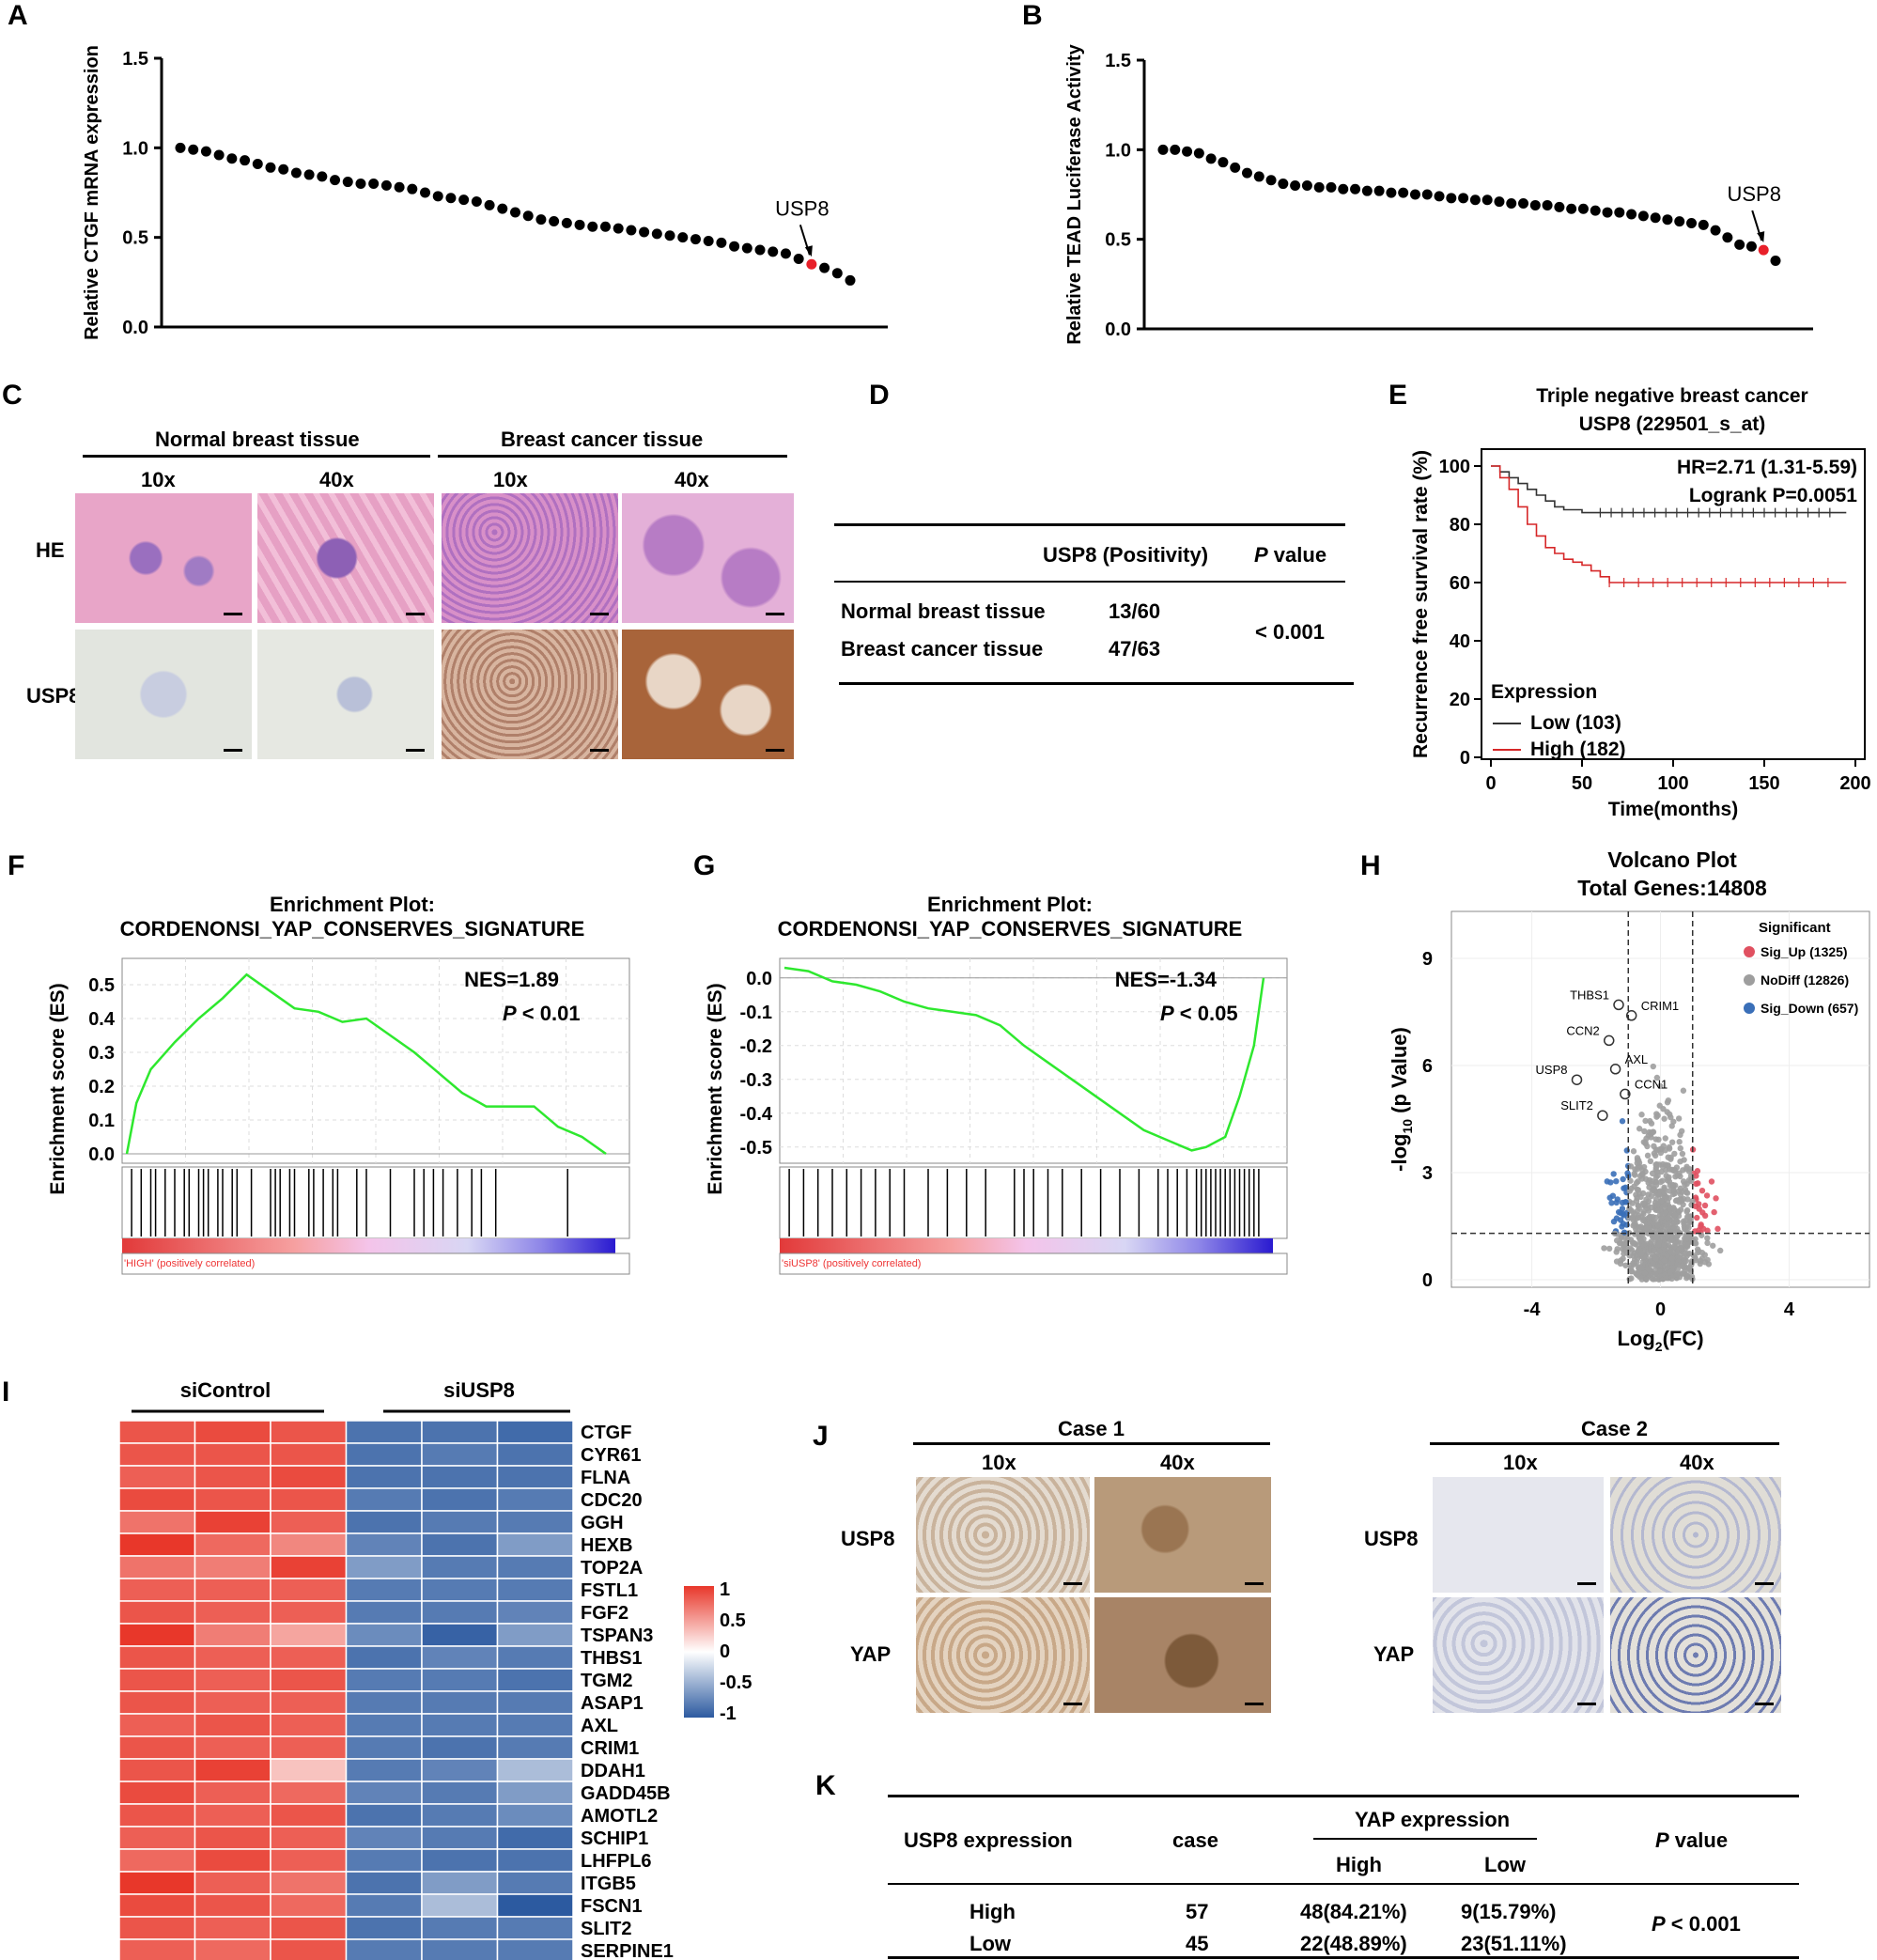  Describe the element at coordinates (158, 479) in the screenshot. I see `mag-label: 10x` at that location.